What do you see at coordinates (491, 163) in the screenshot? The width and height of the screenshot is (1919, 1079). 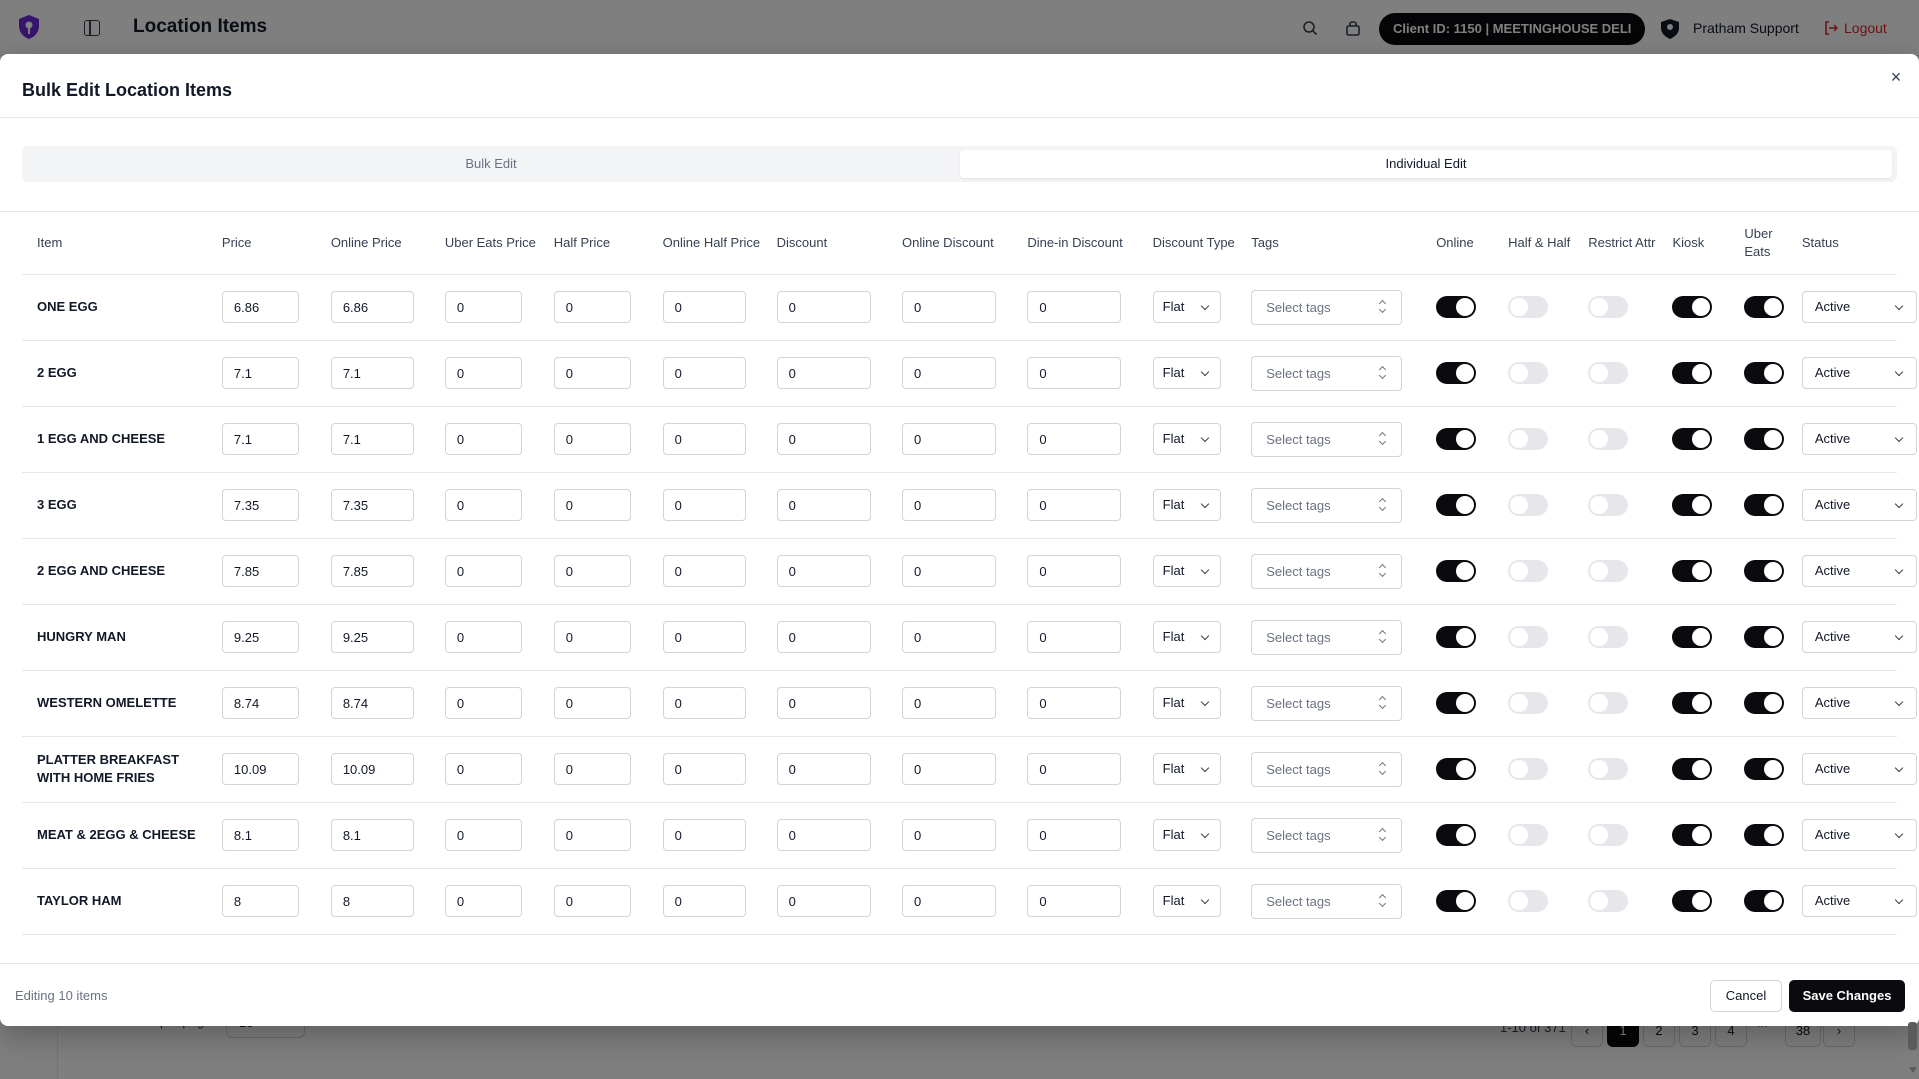 I see `tab-bulk-edit: Bulk Edit` at bounding box center [491, 163].